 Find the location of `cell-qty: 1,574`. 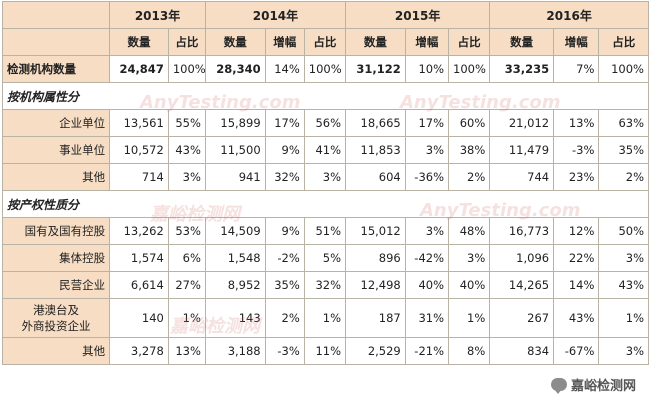

cell-qty: 1,574 is located at coordinates (139, 258).